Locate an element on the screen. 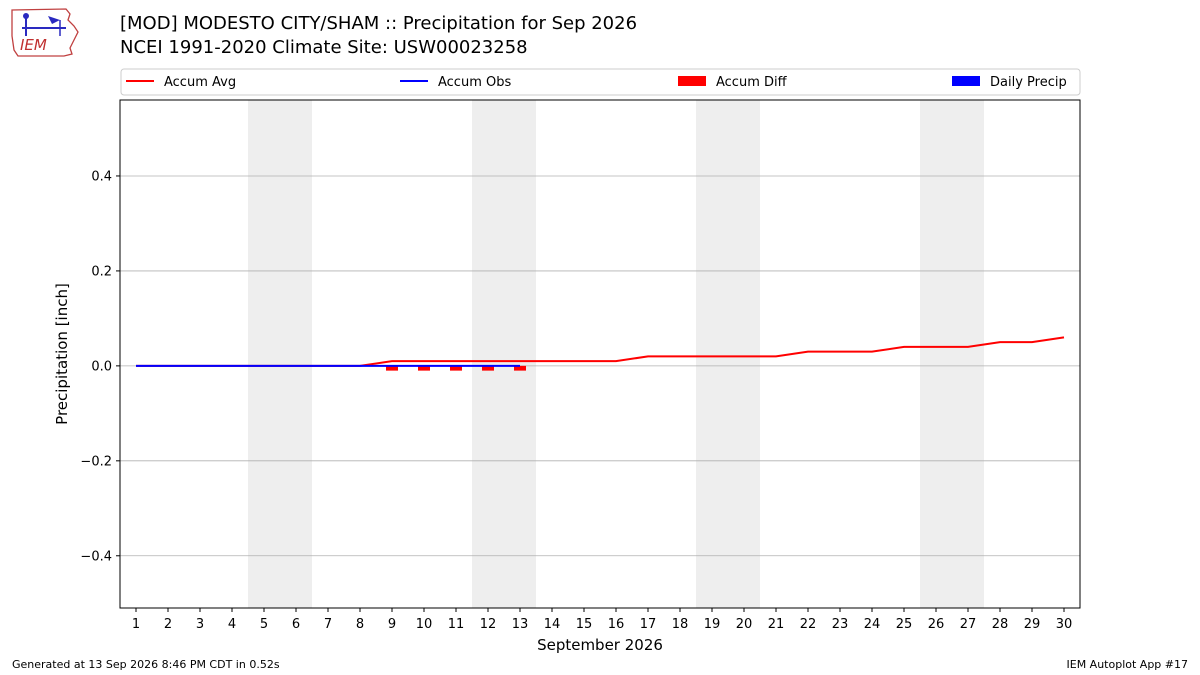  chart-subtitle: NCEI 1991-2020 Climate Site: USW00023258 is located at coordinates (324, 47).